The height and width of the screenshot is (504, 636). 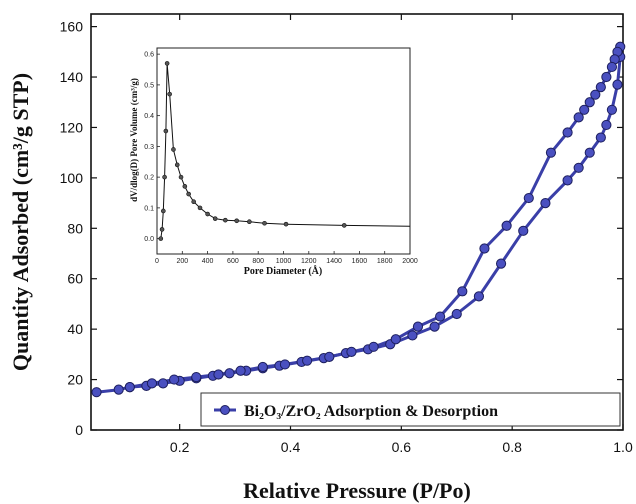 What do you see at coordinates (75, 380) in the screenshot?
I see `y-tick-label: 20` at bounding box center [75, 380].